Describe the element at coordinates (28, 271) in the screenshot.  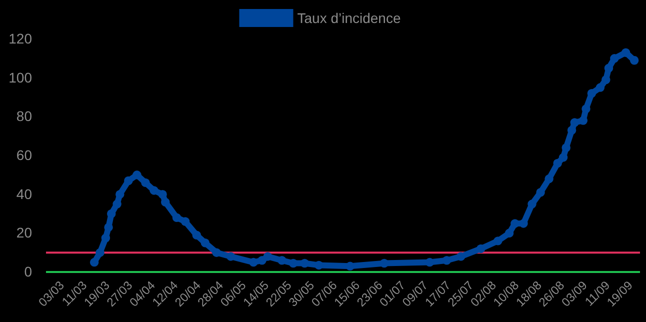
I see `y-tick-label: 0` at that location.